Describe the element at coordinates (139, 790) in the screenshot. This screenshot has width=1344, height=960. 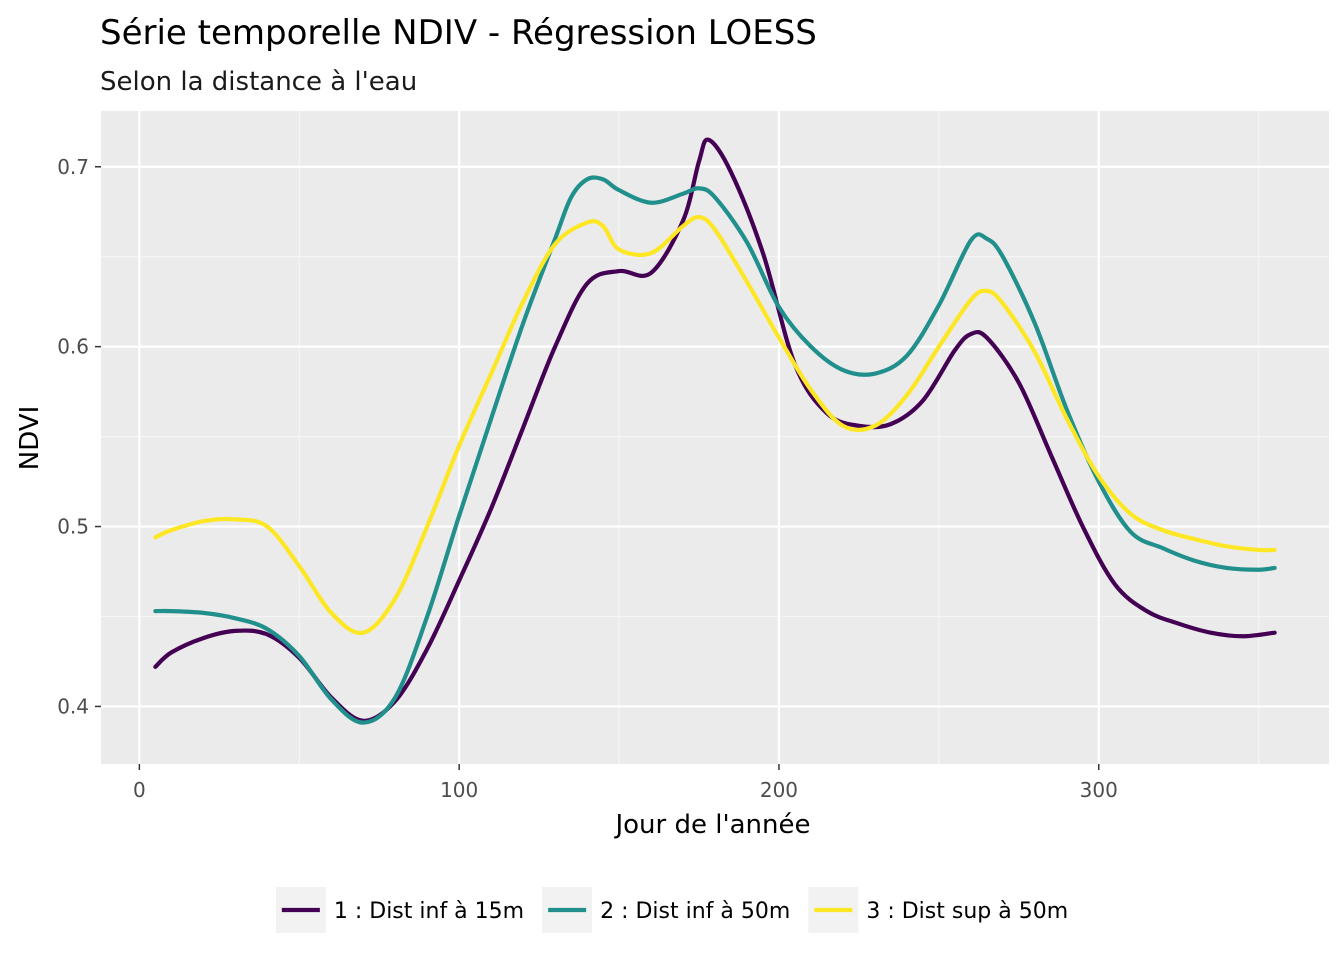
I see `x-tick-label: 0` at that location.